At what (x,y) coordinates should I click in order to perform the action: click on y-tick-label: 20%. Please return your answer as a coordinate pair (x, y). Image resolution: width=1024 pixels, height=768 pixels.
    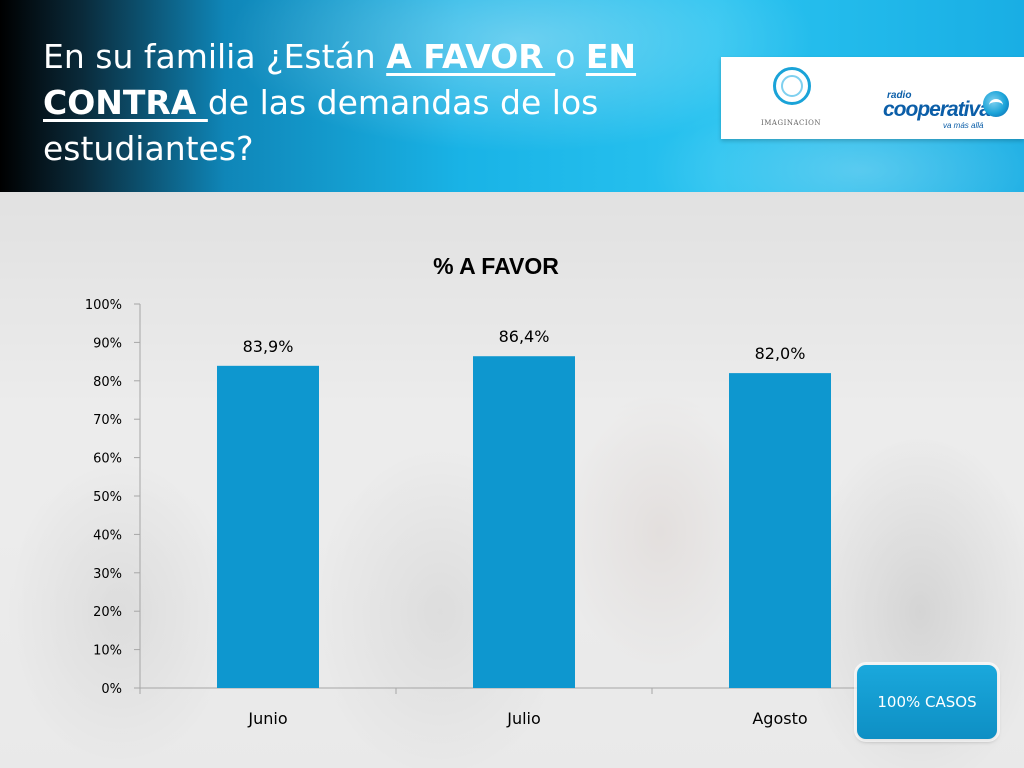
    Looking at the image, I should click on (107, 612).